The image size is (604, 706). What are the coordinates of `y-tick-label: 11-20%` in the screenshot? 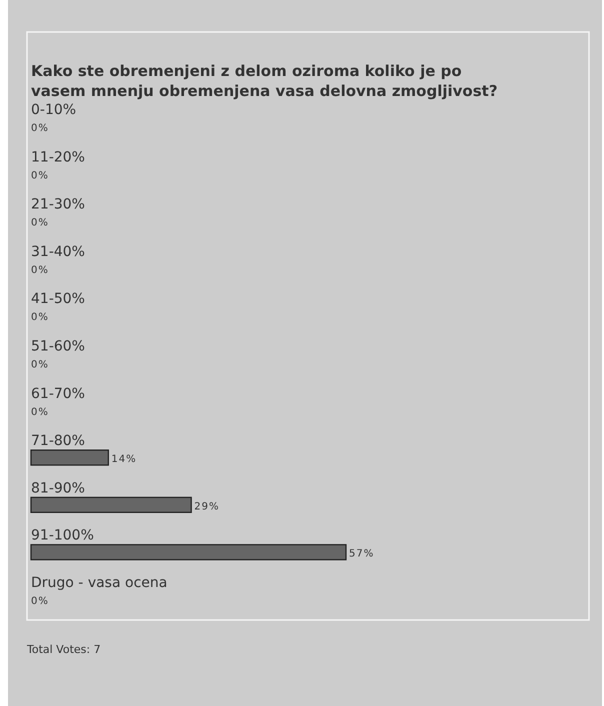 It's located at (58, 157).